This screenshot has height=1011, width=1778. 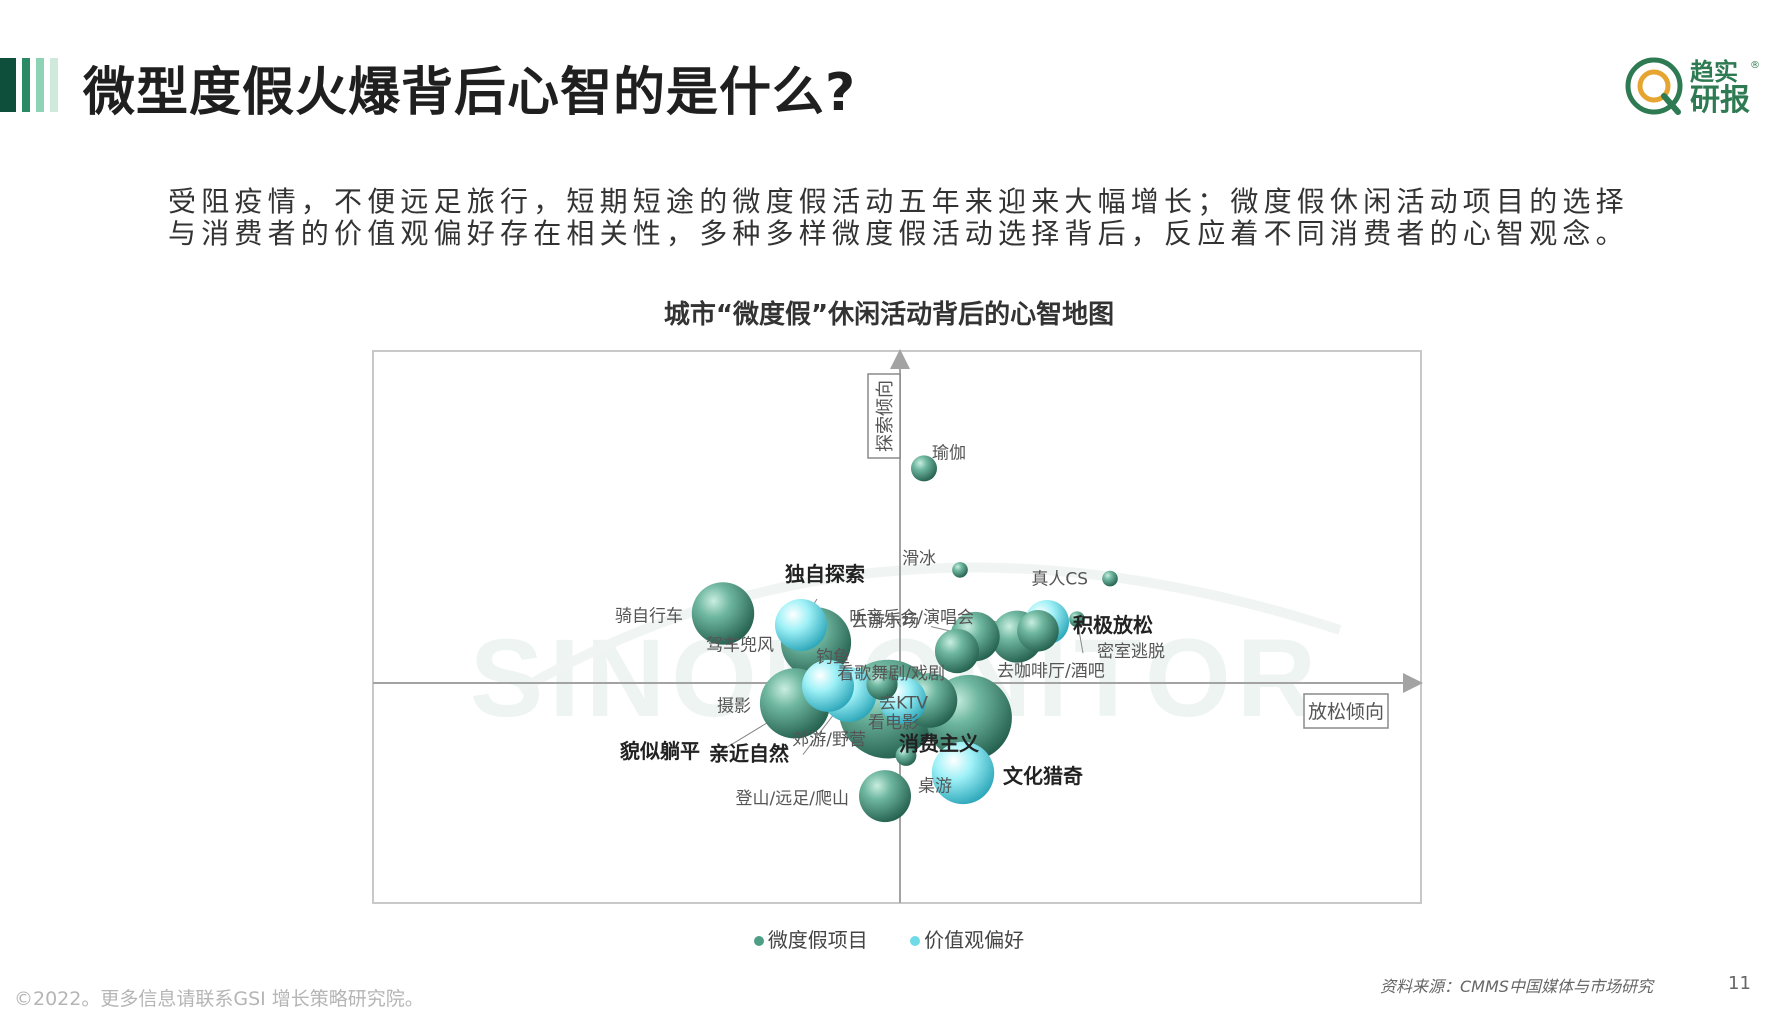 What do you see at coordinates (1059, 580) in the screenshot?
I see `activity-label-2: 真人CS` at bounding box center [1059, 580].